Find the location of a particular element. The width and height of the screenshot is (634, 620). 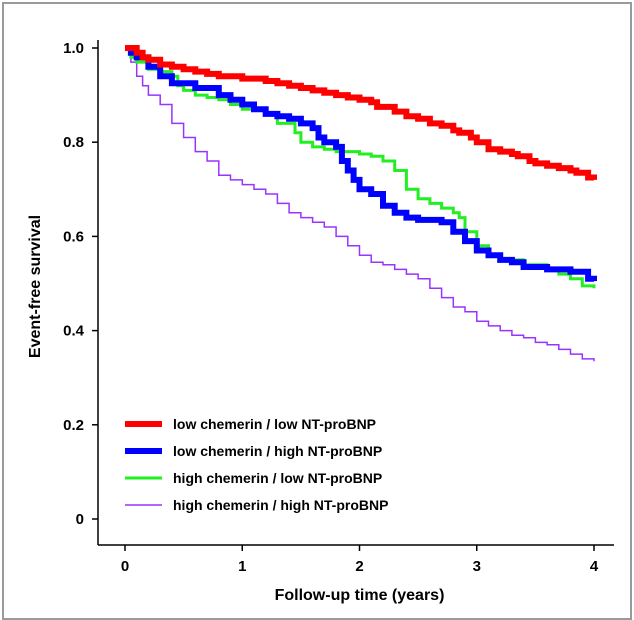

y-tick-label: 0.6 is located at coordinates (73, 236).